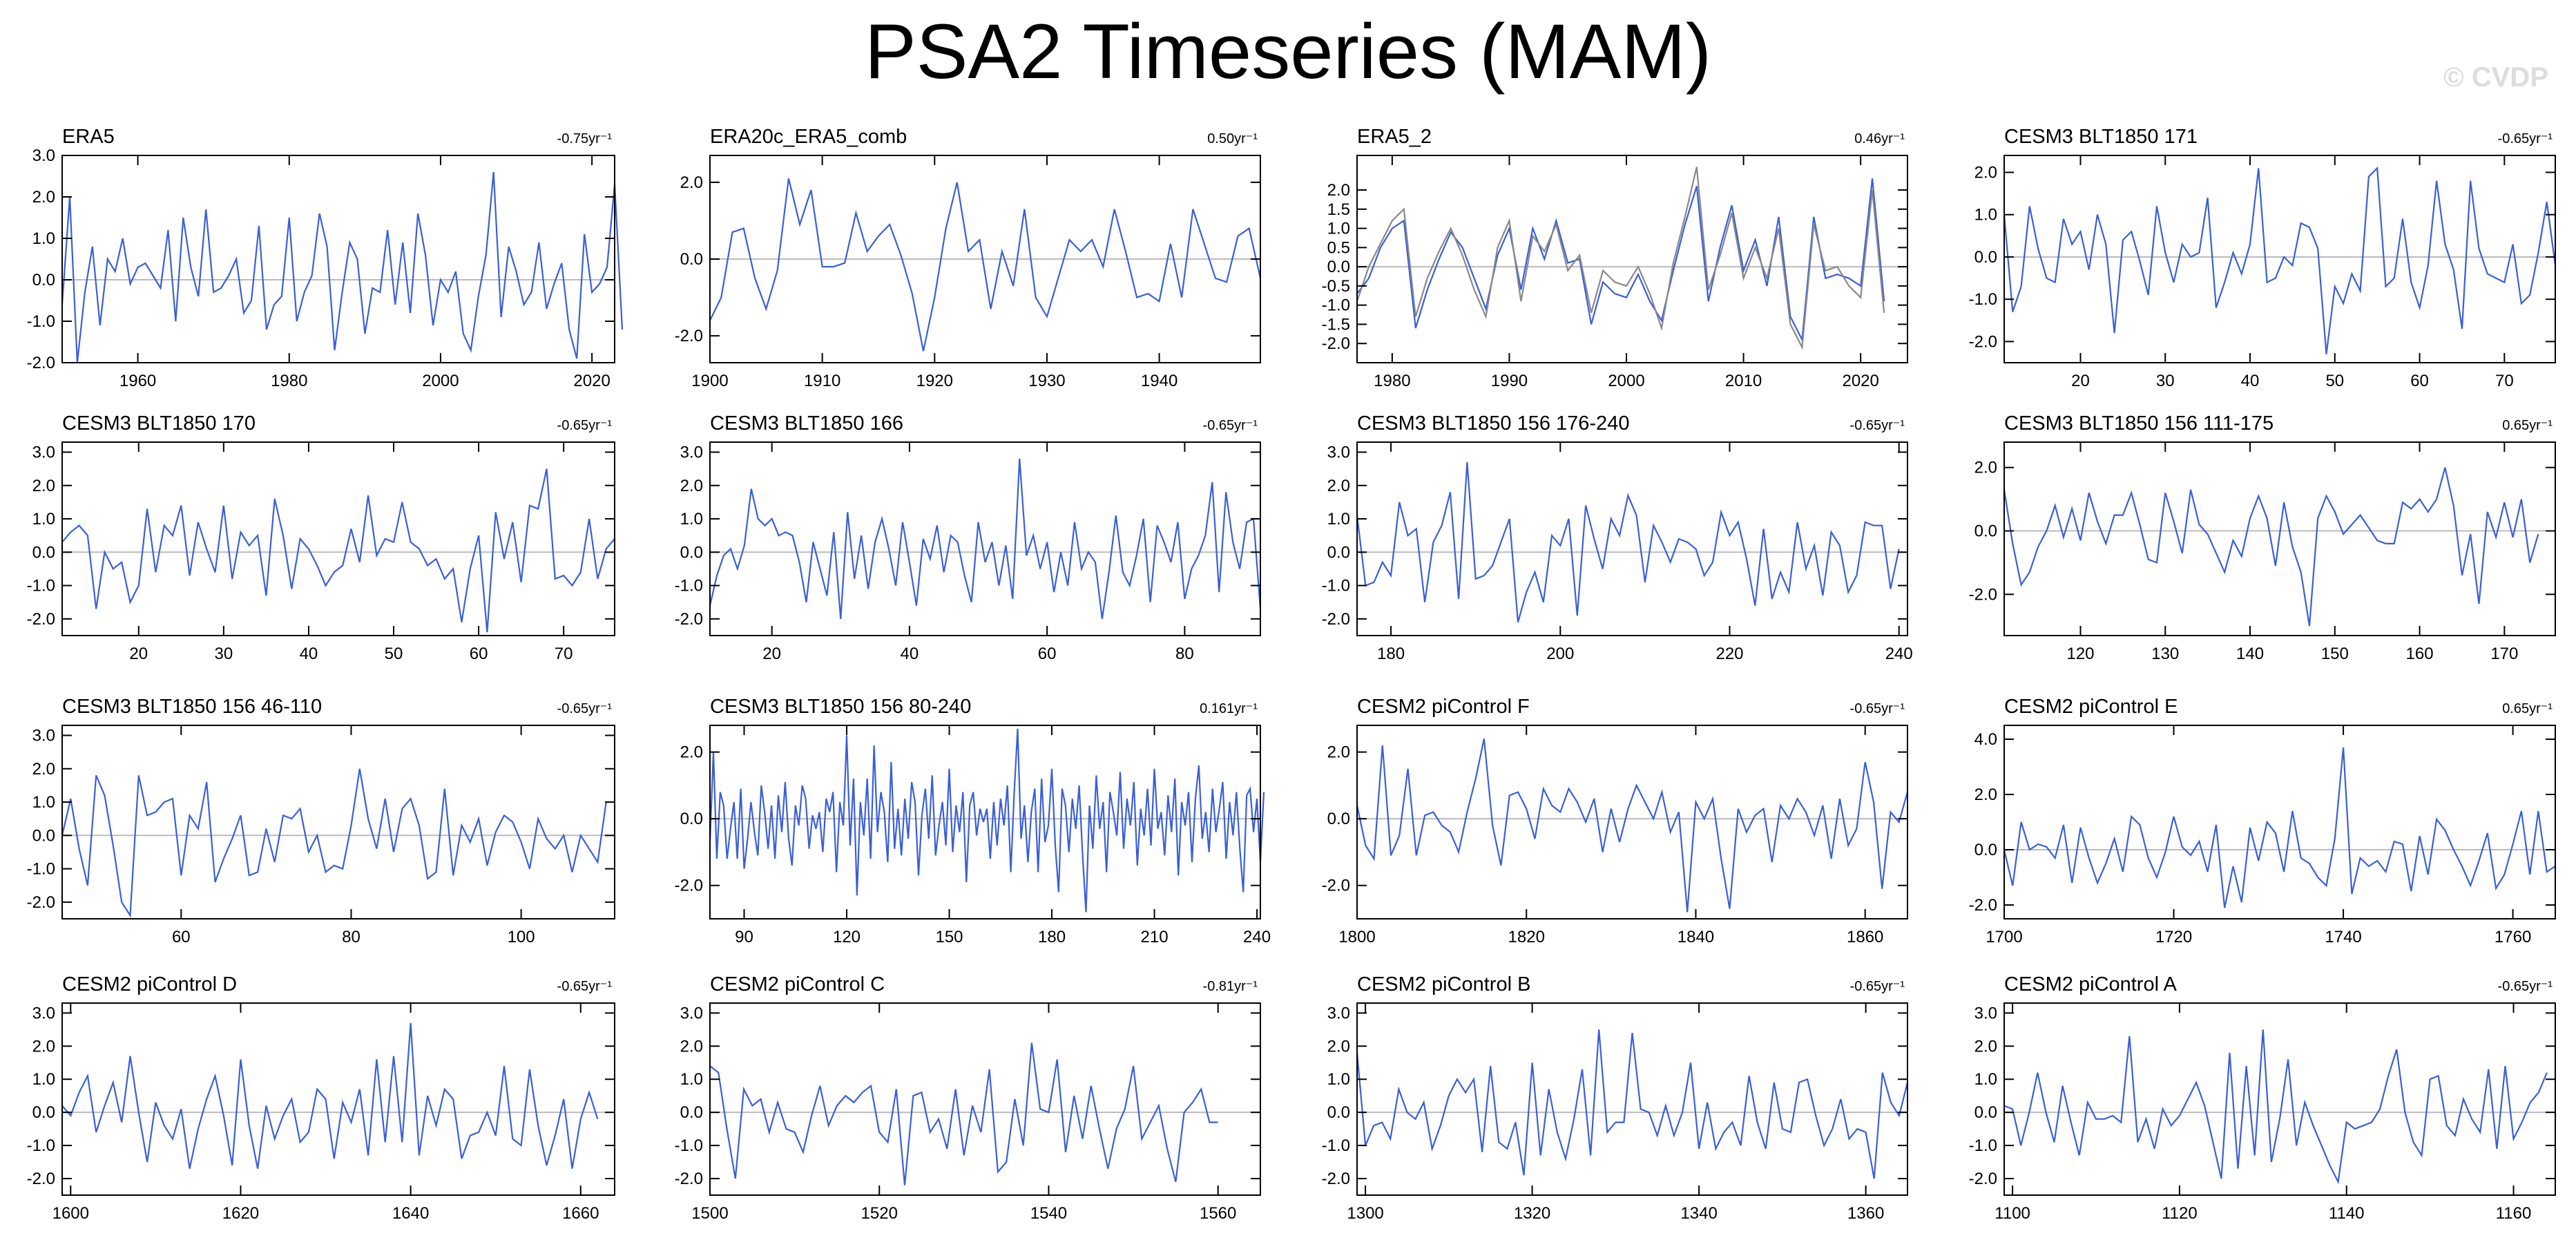 The height and width of the screenshot is (1258, 2576). I want to click on x-tick-label: 1910, so click(822, 381).